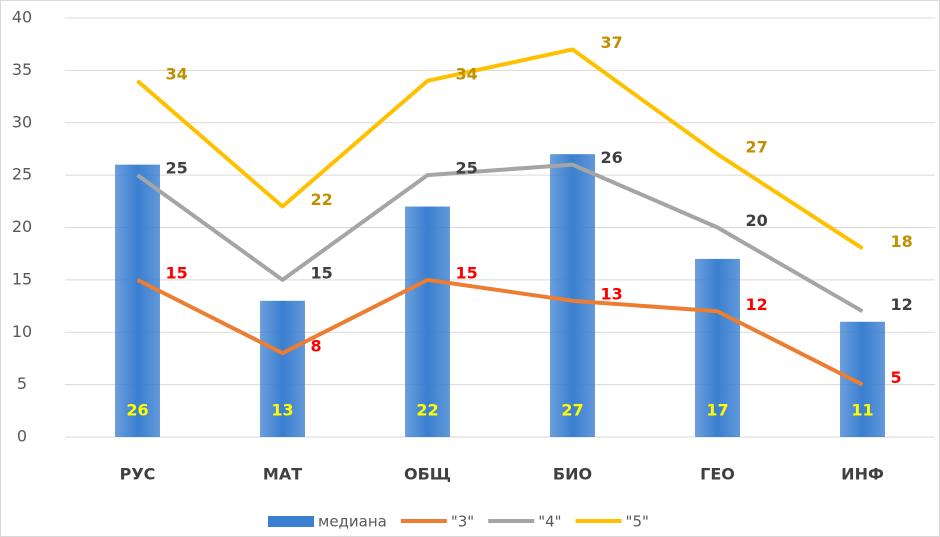  What do you see at coordinates (612, 293) in the screenshot?
I see `line-label: 13` at bounding box center [612, 293].